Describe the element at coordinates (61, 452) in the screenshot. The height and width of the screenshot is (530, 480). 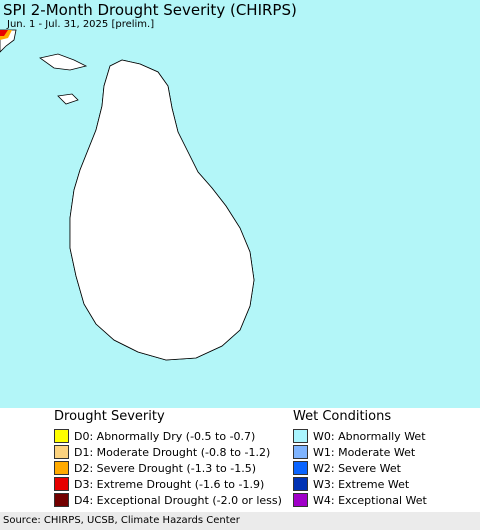
I see `swatch-d1` at that location.